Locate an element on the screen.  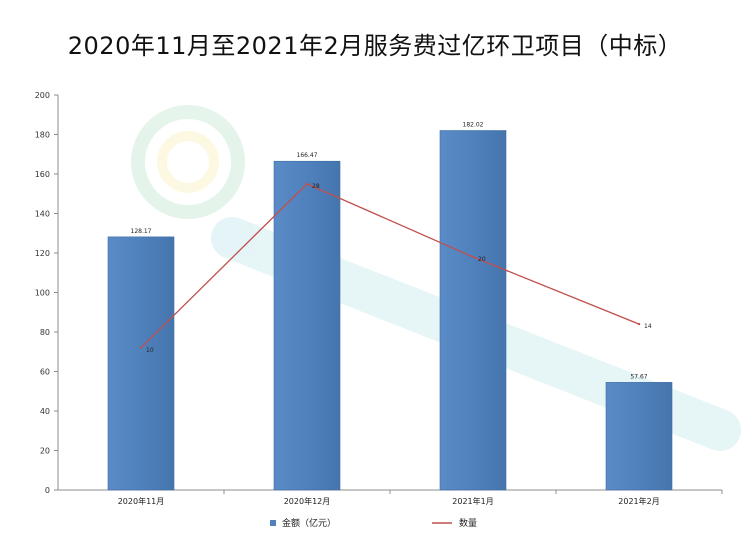
y-tick-label: 120 is located at coordinates (42, 253).